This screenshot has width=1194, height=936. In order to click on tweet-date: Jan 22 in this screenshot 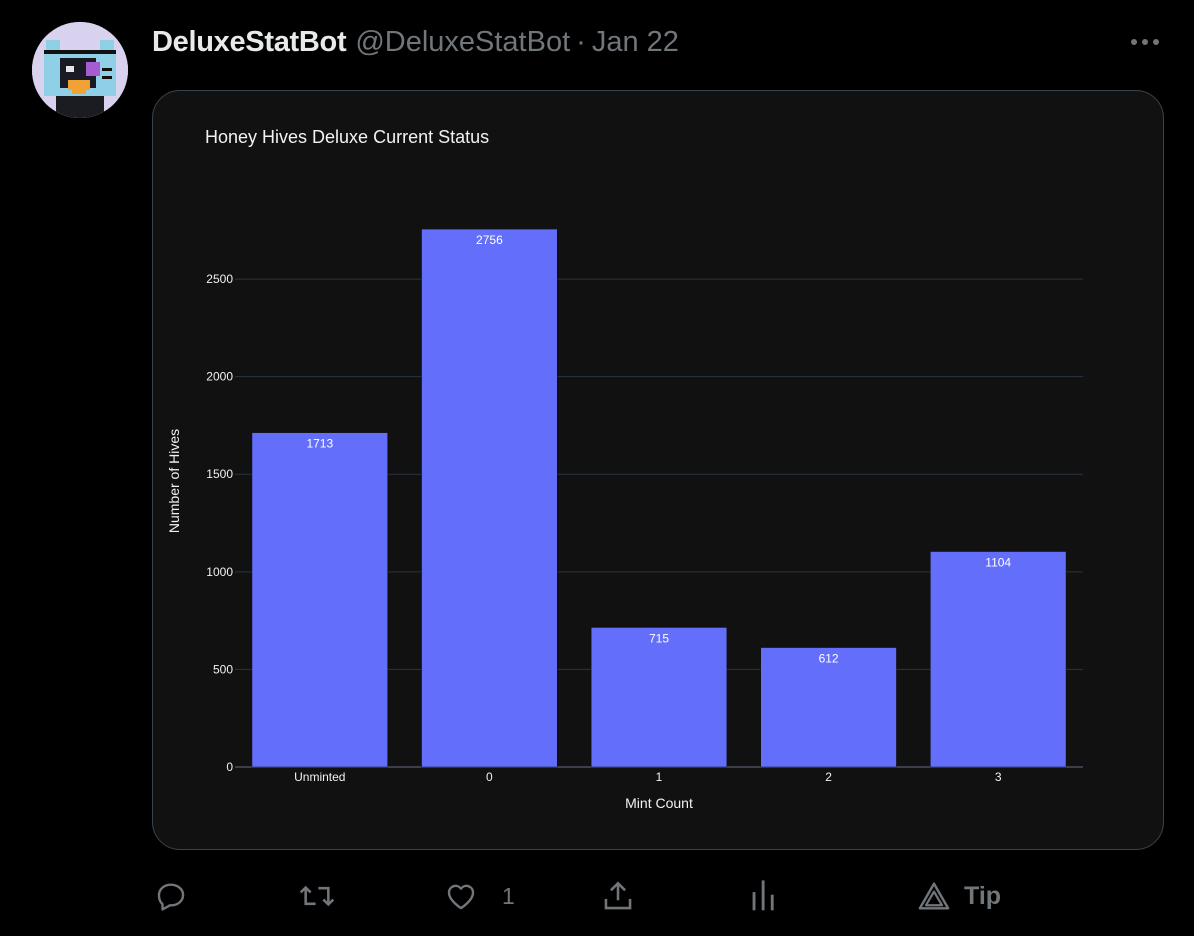, I will do `click(635, 42)`.